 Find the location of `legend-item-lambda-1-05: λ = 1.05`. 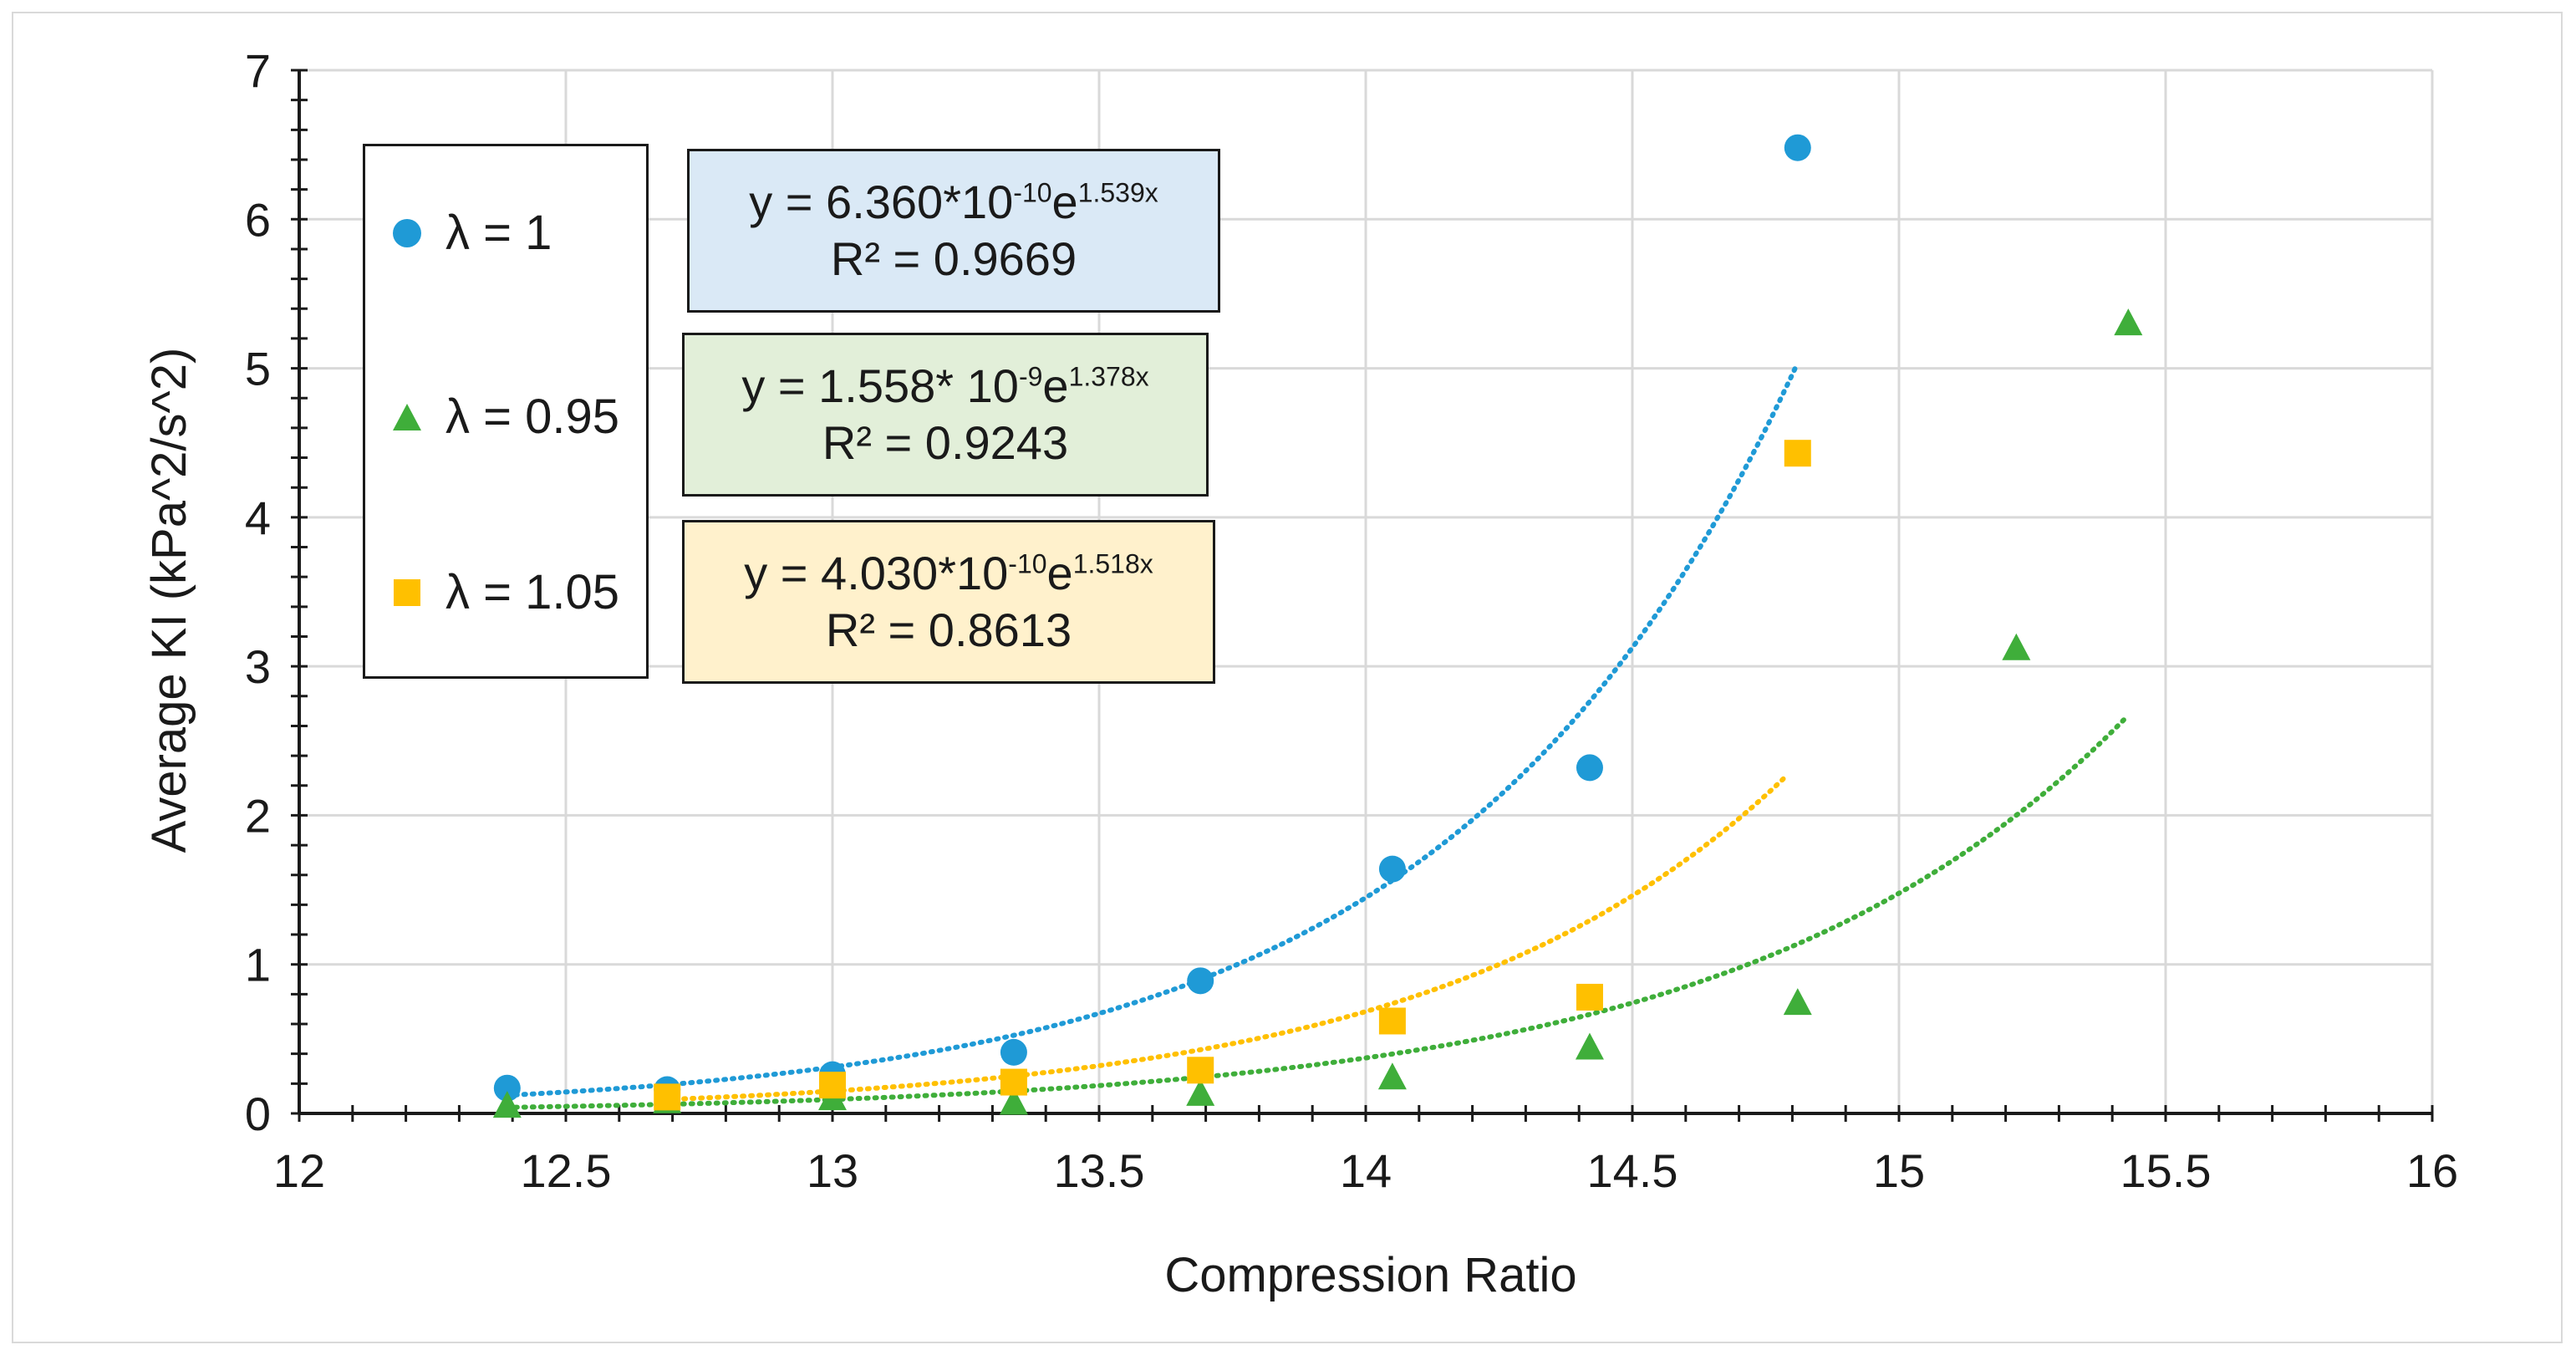

legend-item-lambda-1-05: λ = 1.05 is located at coordinates (504, 592).